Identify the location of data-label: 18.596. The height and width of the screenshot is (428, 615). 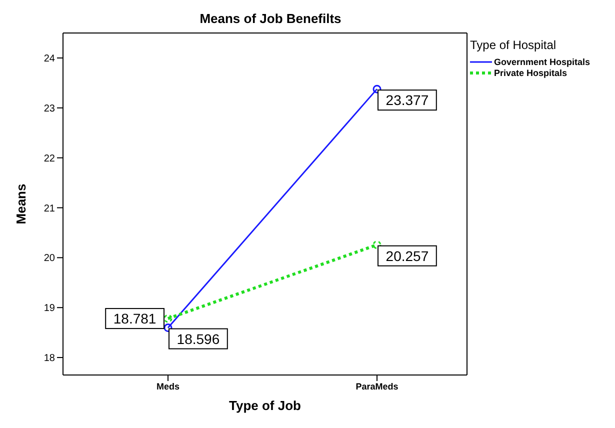
(198, 338).